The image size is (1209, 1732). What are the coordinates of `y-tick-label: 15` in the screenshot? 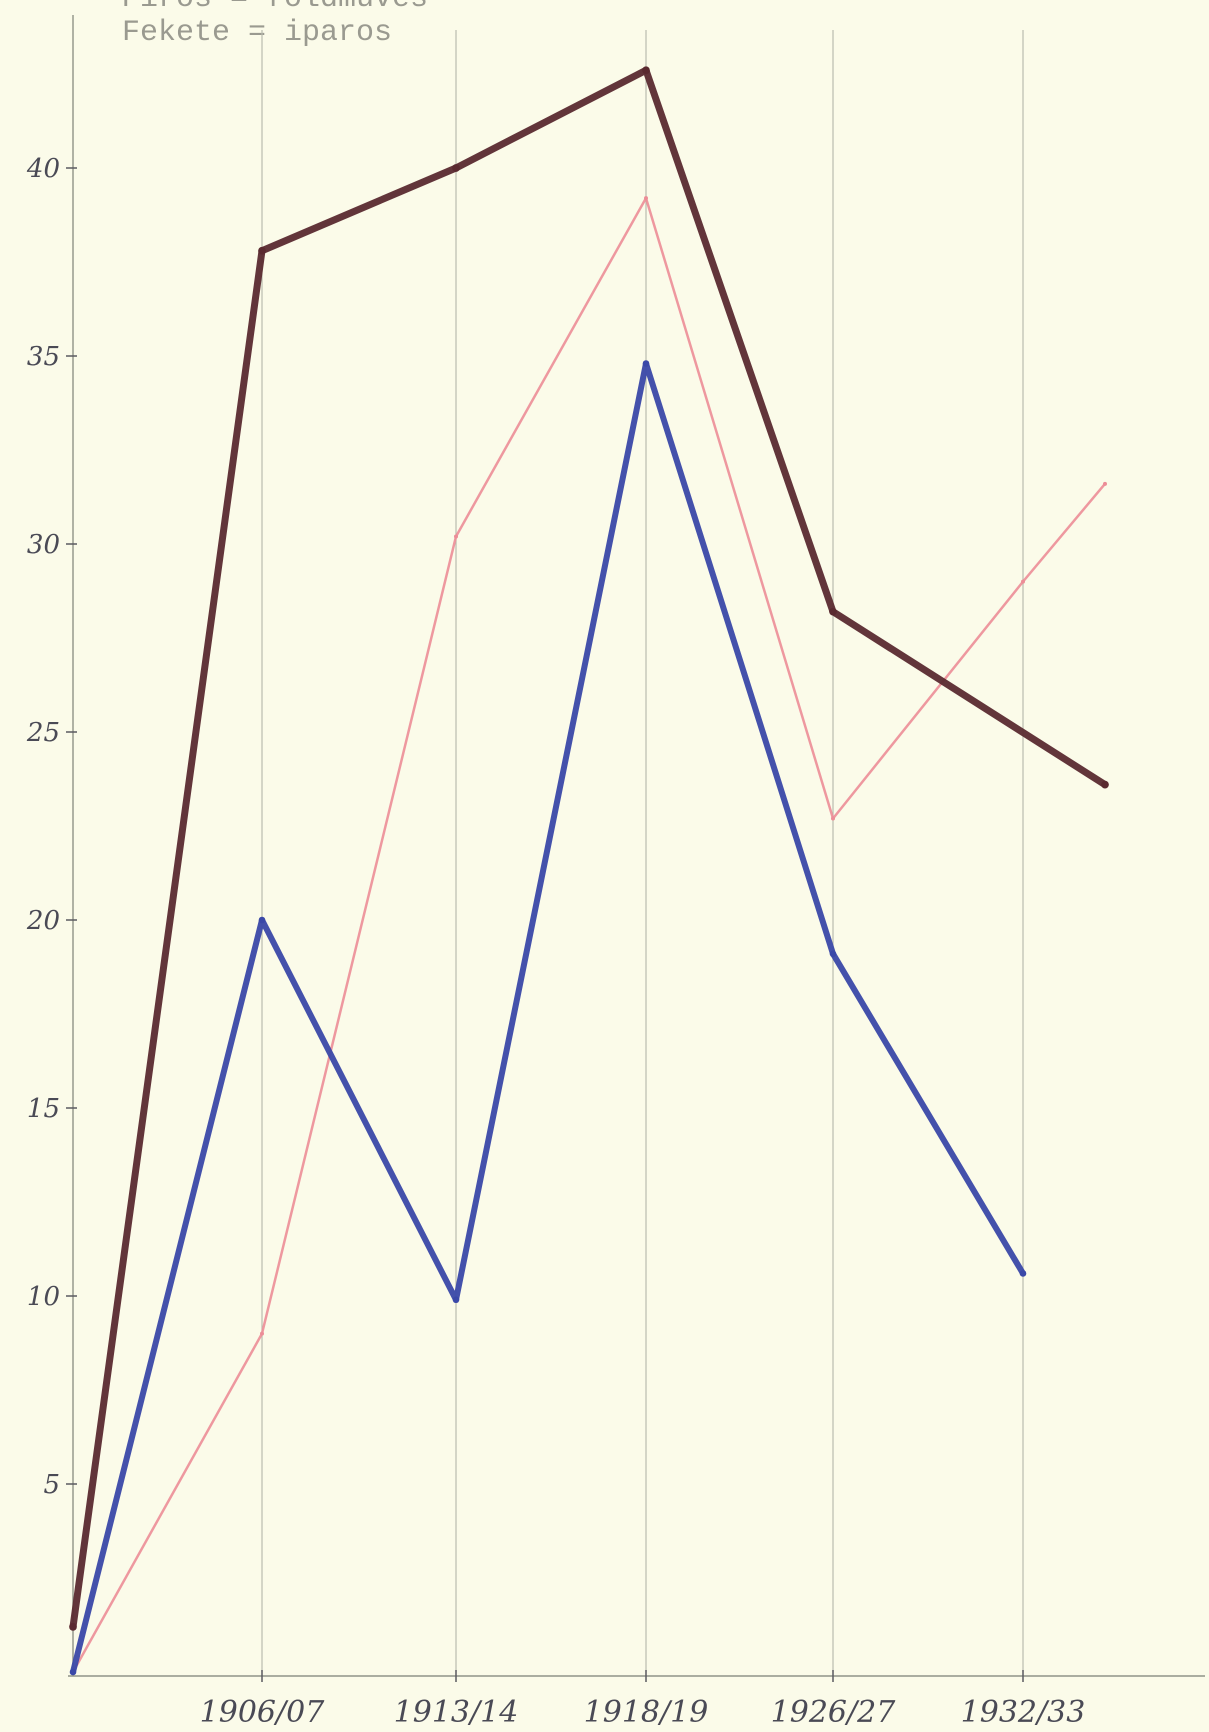 It's located at (43, 1109).